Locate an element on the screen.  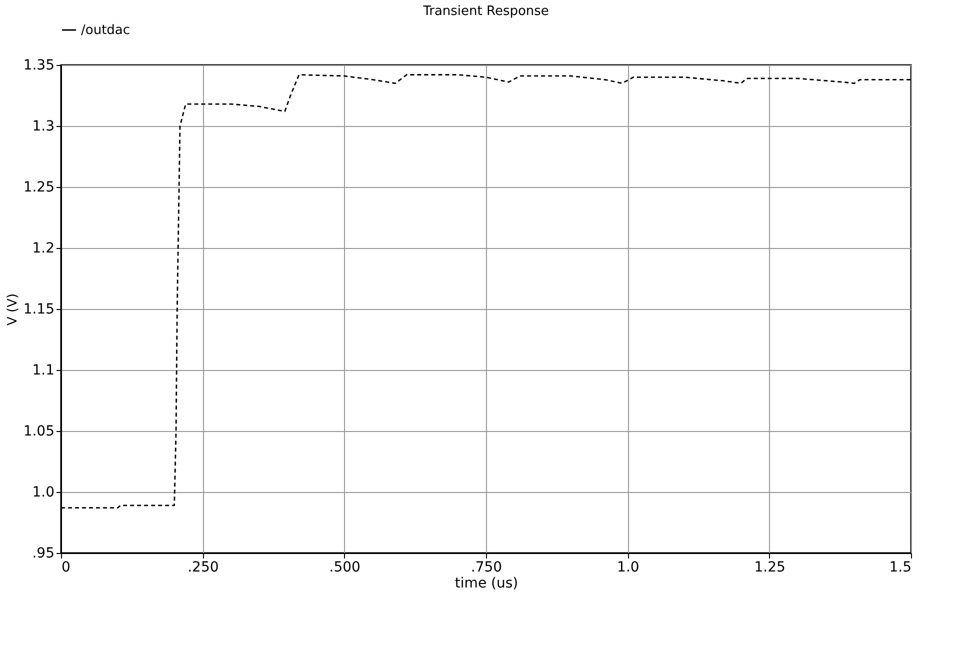
y-tick-label: 1.25 is located at coordinates (38, 188).